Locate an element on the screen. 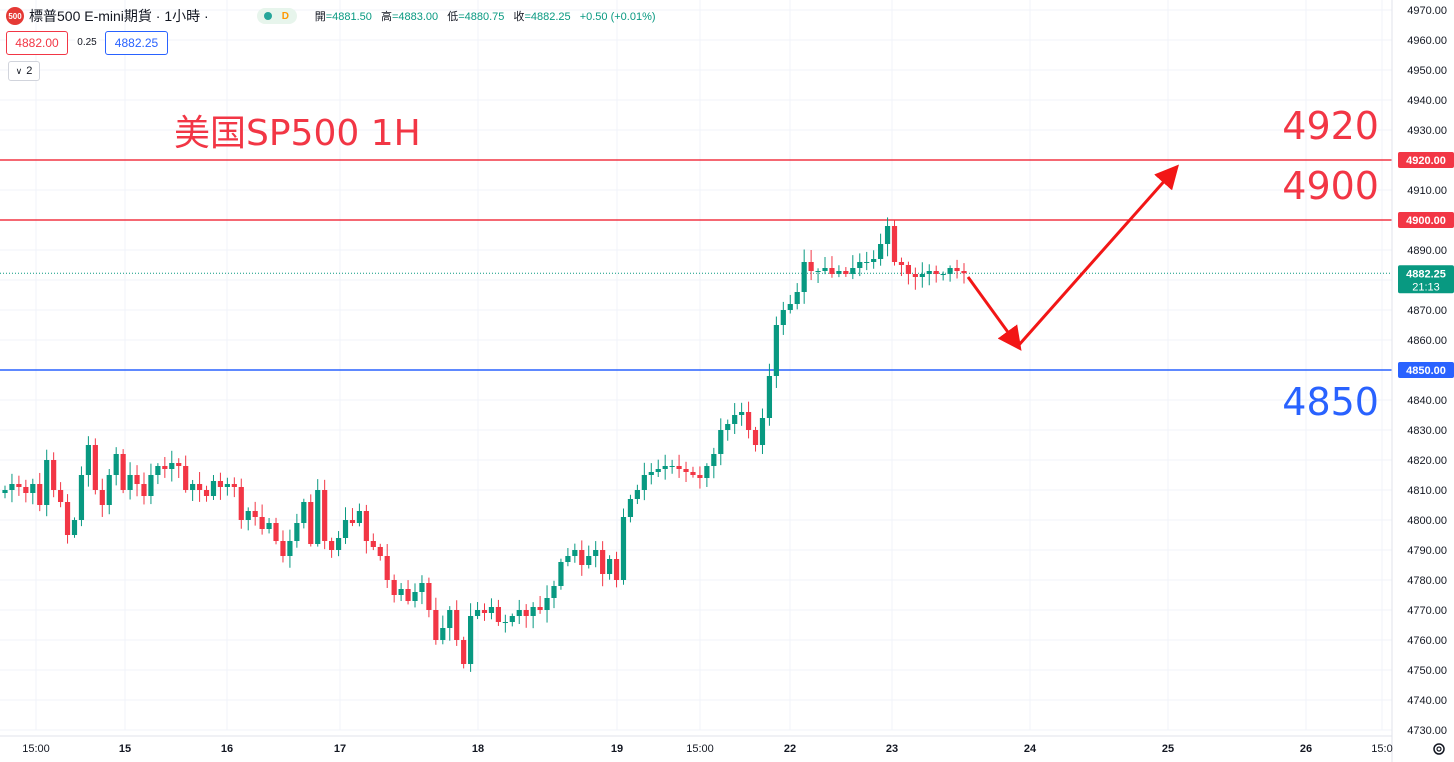 Image resolution: width=1454 pixels, height=762 pixels. x-tick-label: 25 is located at coordinates (1168, 749).